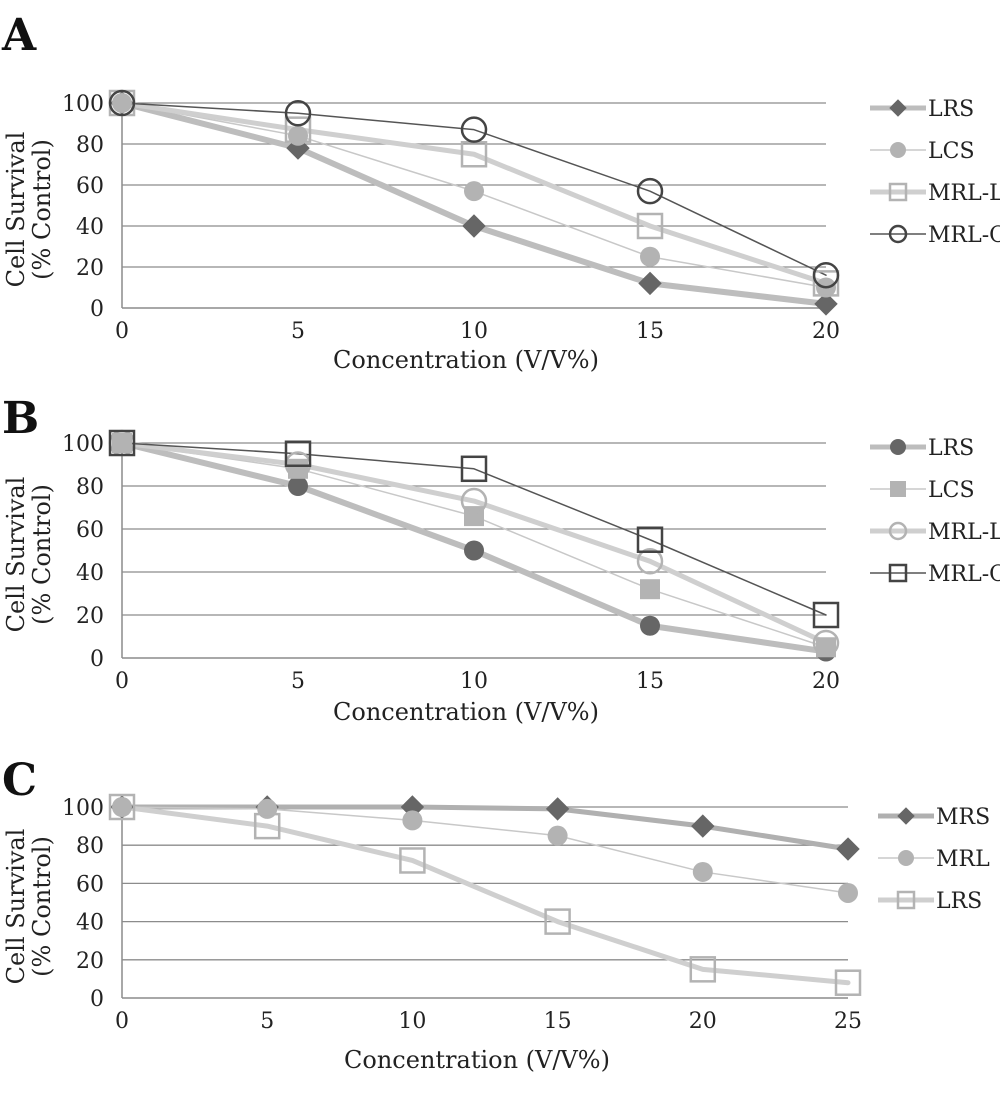 This screenshot has width=1000, height=1097. Describe the element at coordinates (485, 828) in the screenshot. I see `series-line-mrs` at that location.